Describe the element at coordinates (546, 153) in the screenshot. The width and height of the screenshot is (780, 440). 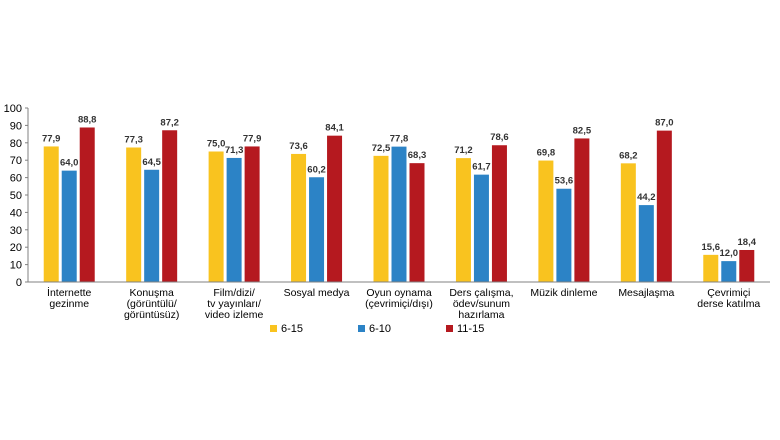
I see `data-label: 69,8` at that location.